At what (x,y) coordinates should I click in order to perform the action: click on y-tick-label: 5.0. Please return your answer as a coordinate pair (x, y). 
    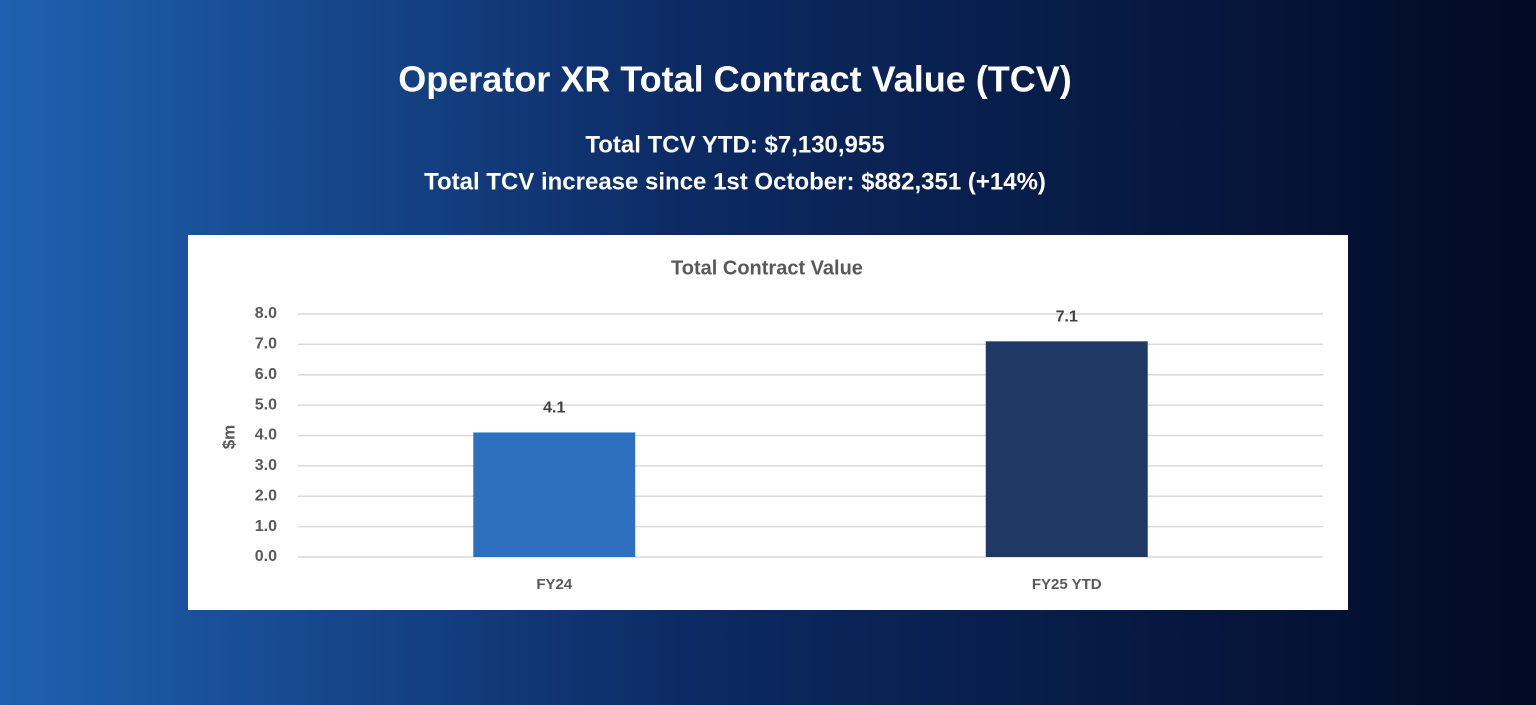
    Looking at the image, I should click on (266, 404).